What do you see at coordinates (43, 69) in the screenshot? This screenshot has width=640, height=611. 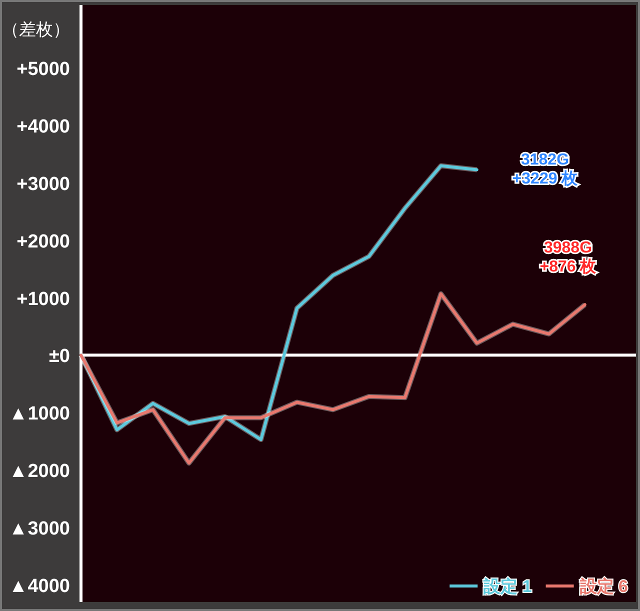 I see `y-tick-label: +5000` at bounding box center [43, 69].